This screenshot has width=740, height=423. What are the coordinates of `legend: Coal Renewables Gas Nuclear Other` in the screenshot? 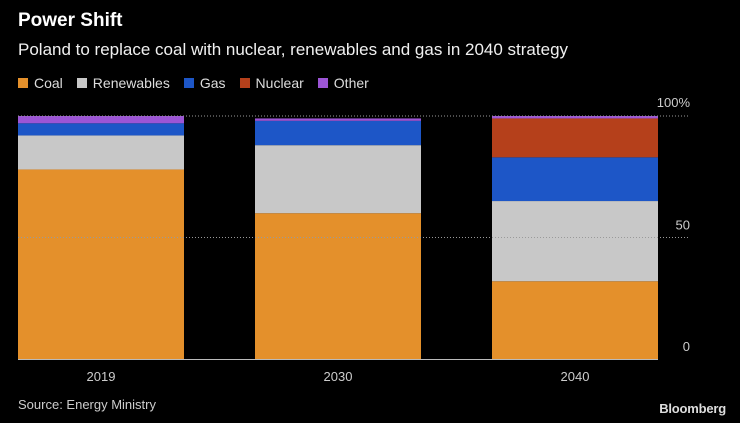 It's located at (193, 83).